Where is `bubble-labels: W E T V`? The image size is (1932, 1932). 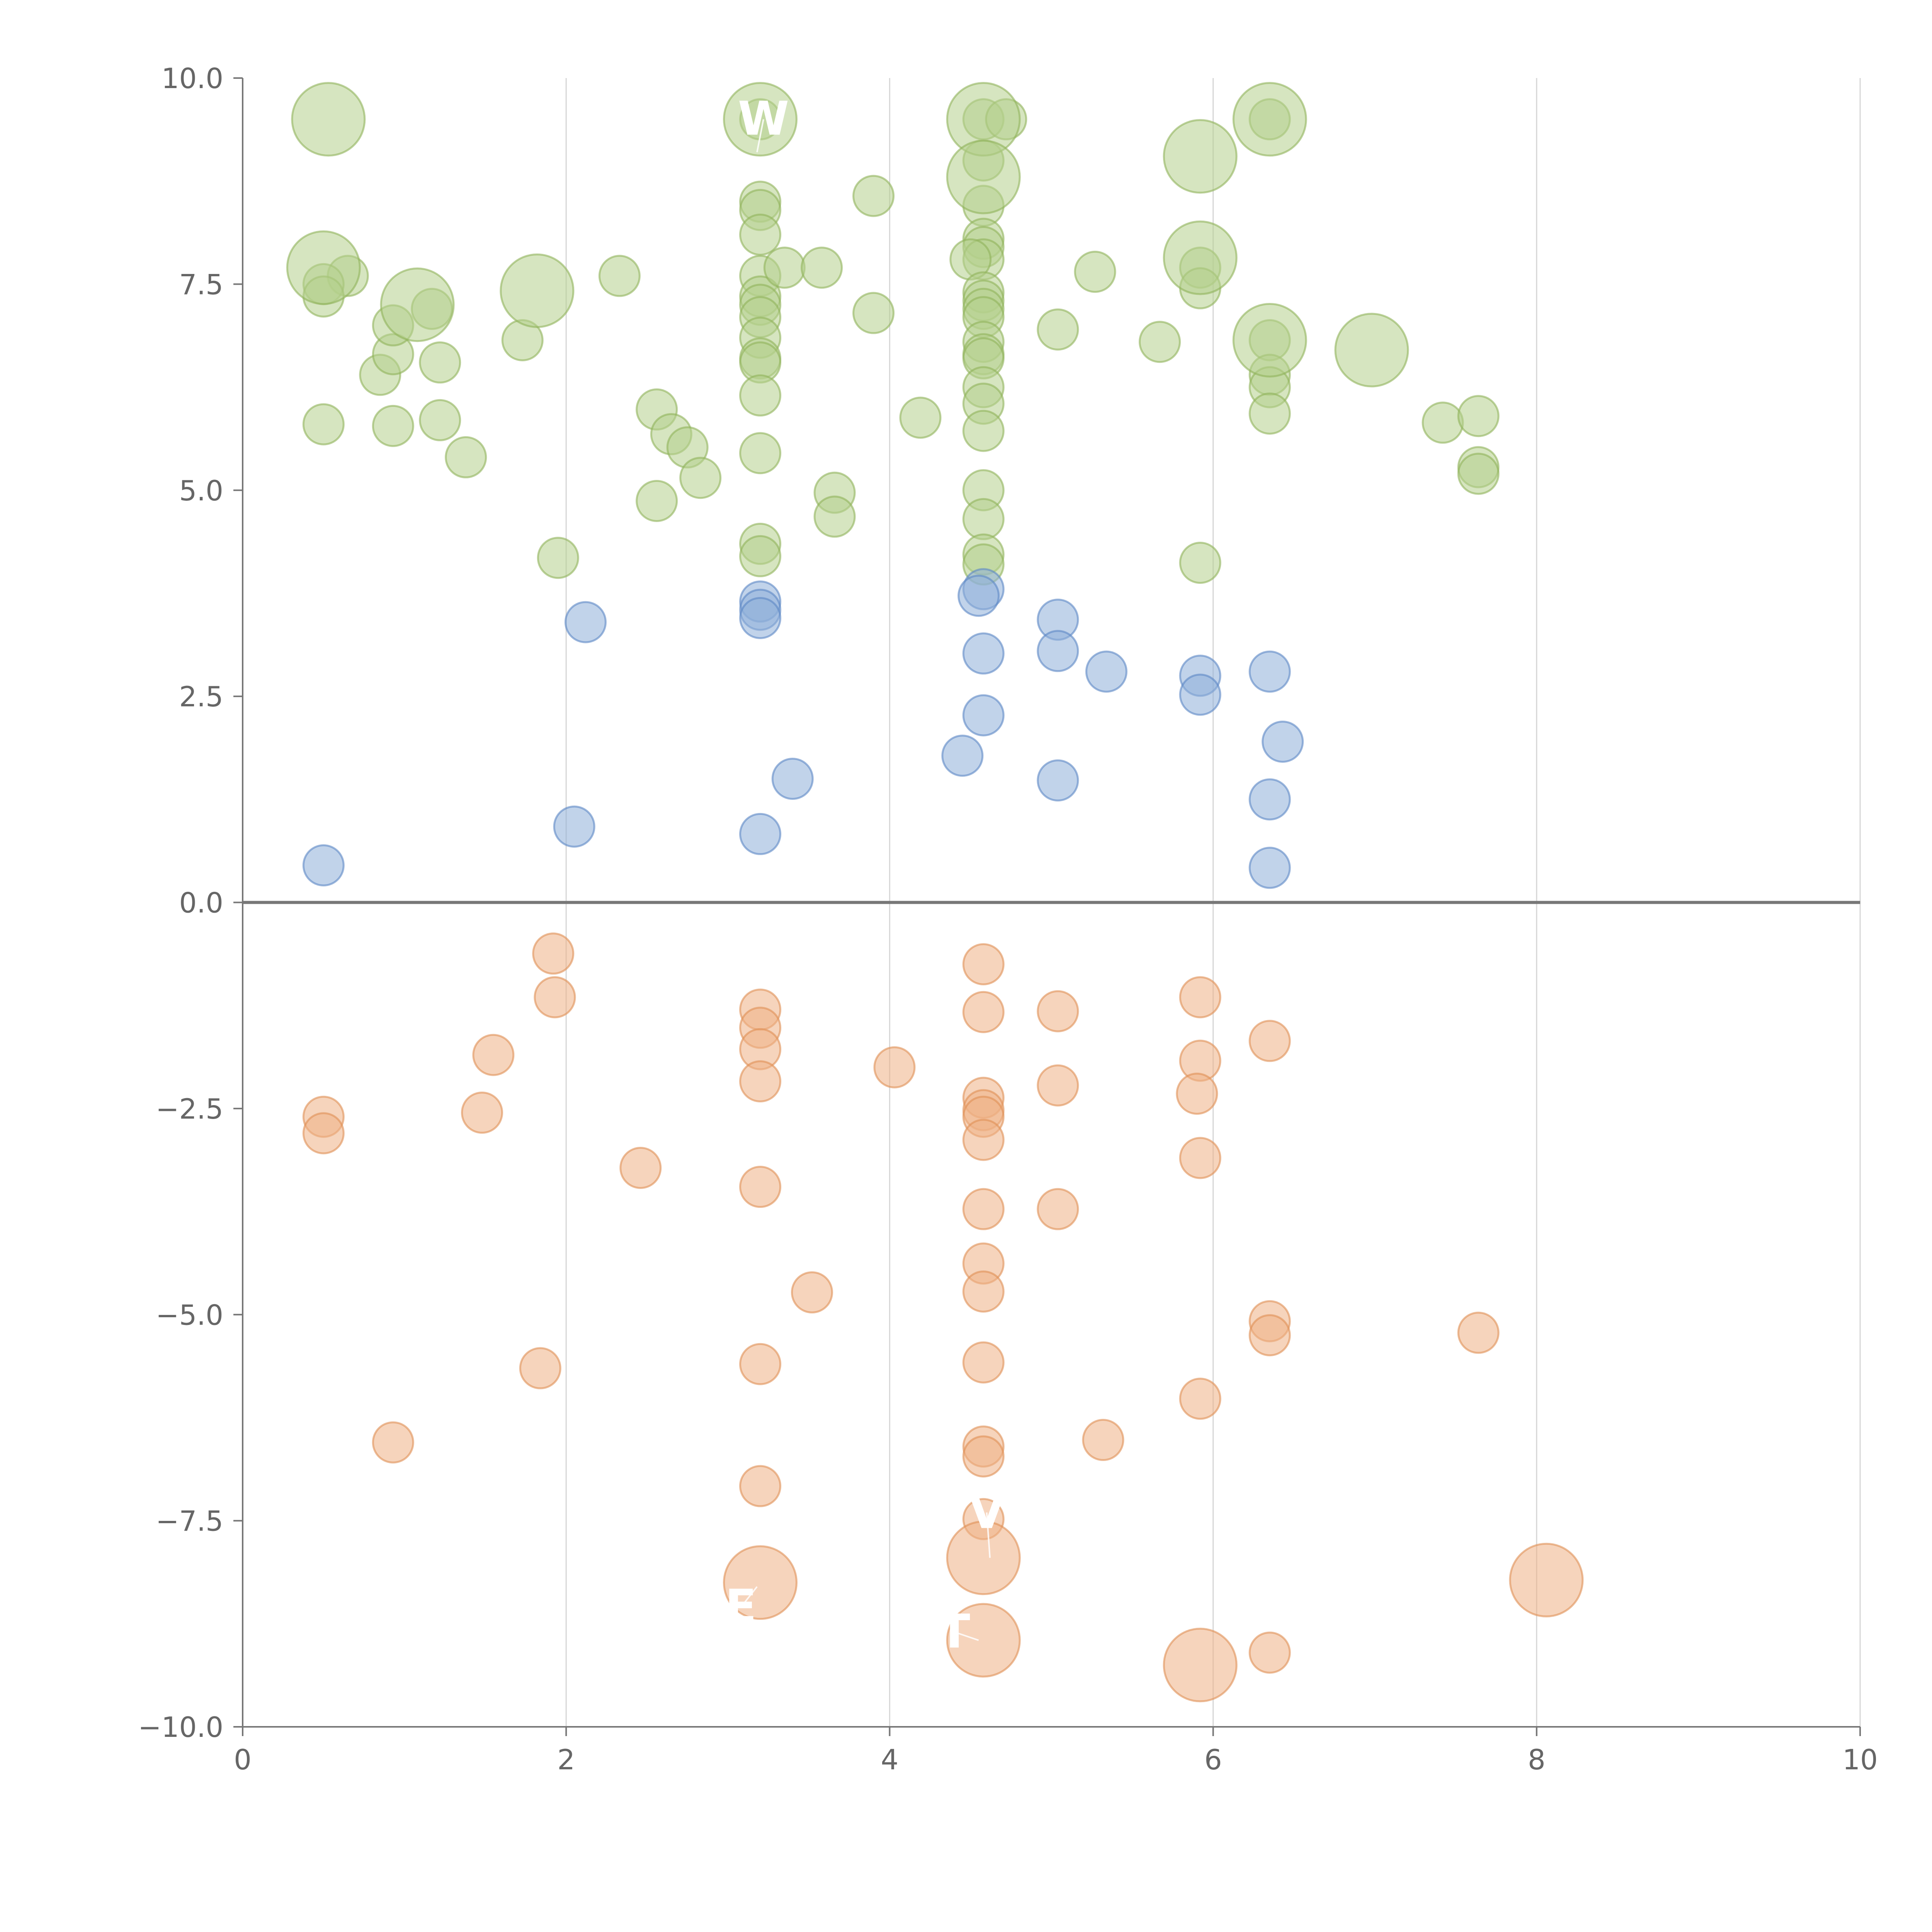 bubble-labels: W E T V is located at coordinates (865, 876).